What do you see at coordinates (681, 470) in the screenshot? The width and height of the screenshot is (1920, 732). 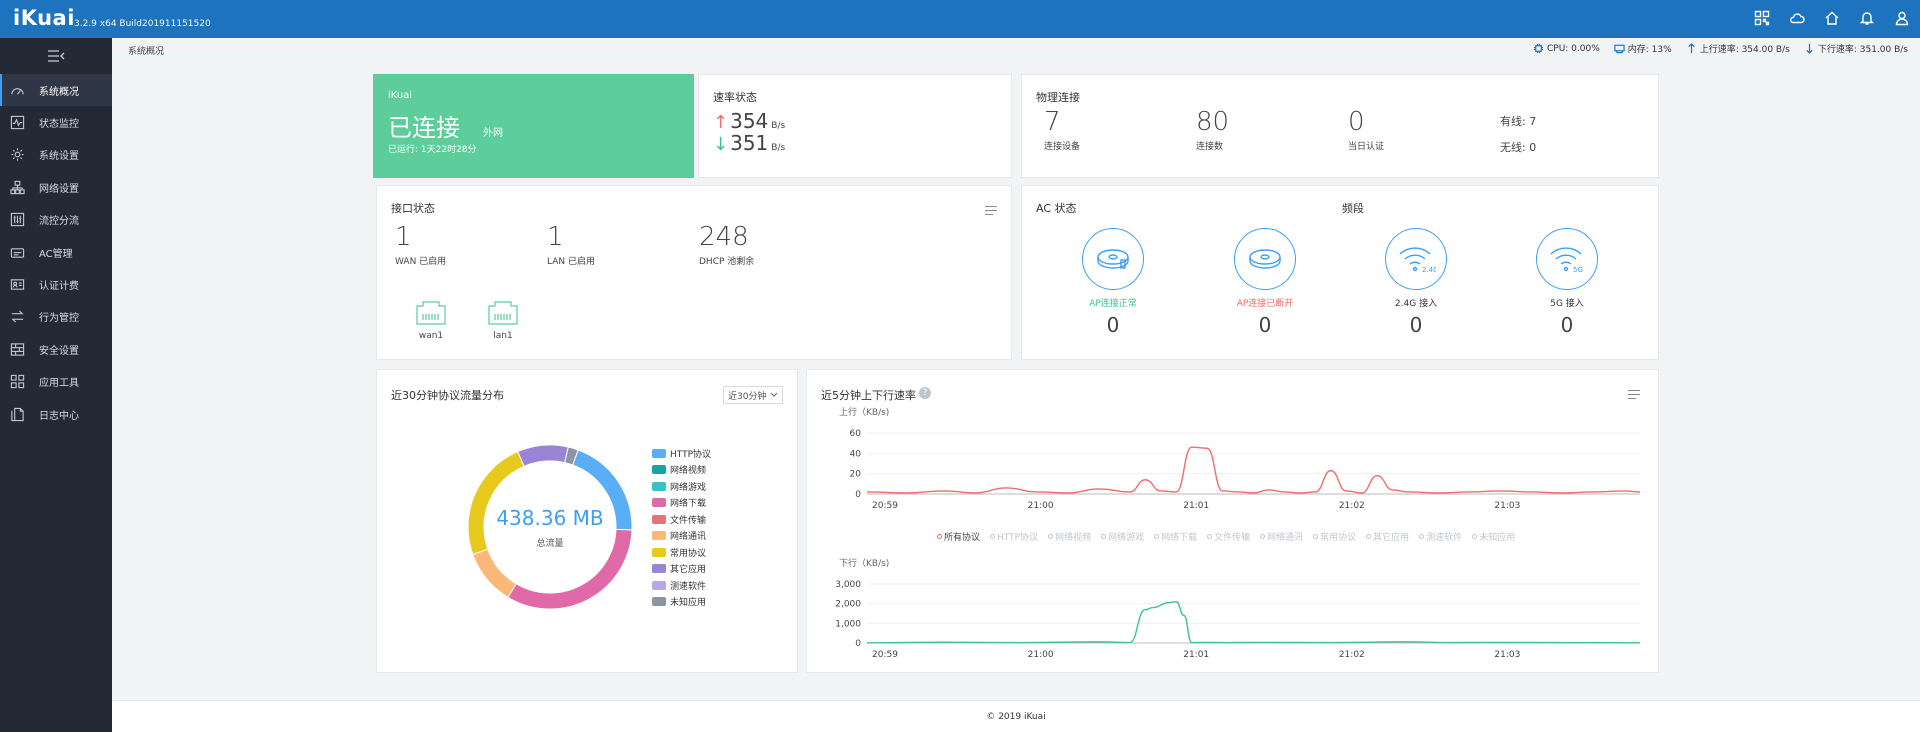 I see `legend-item: 网络视频` at bounding box center [681, 470].